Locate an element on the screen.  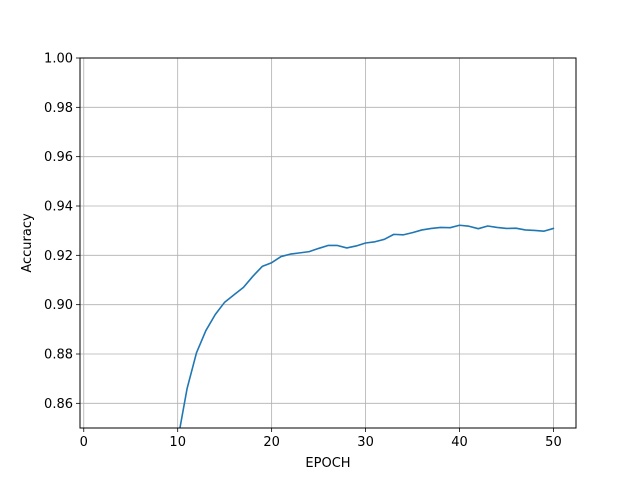
y-tick-label: 0.98 is located at coordinates (58, 108).